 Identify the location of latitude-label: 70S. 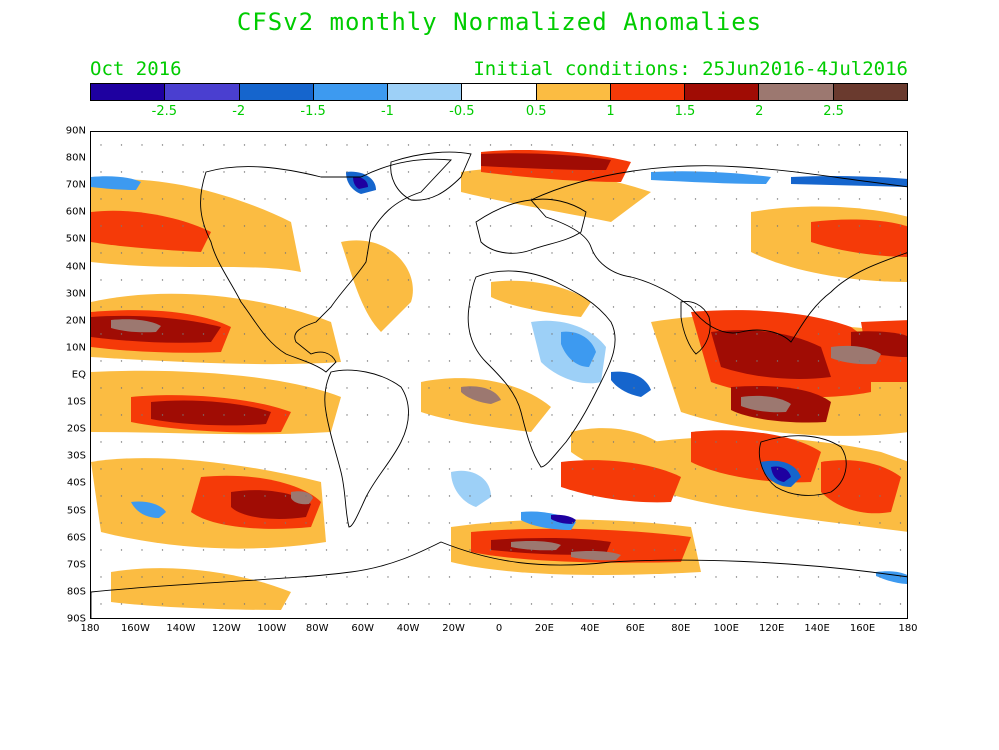
(76, 565).